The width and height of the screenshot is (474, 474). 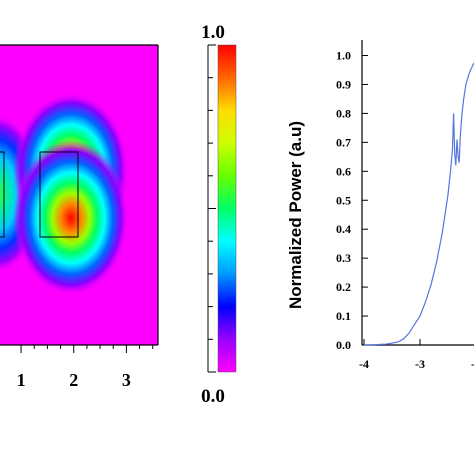 I want to click on line-plot-y-tick-label: 0.8, so click(x=343, y=113).